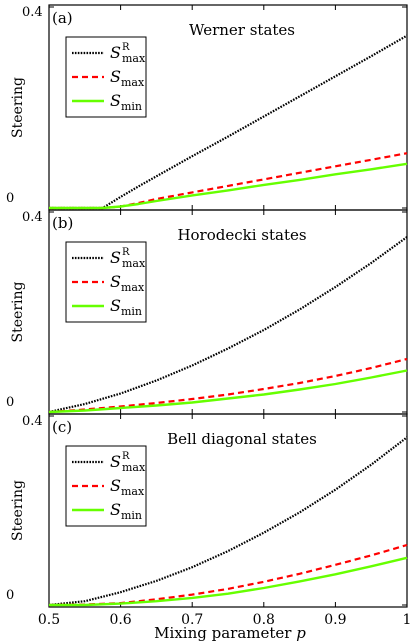 Image resolution: width=415 pixels, height=643 pixels. I want to click on panel-title: Bell diagonal states, so click(242, 439).